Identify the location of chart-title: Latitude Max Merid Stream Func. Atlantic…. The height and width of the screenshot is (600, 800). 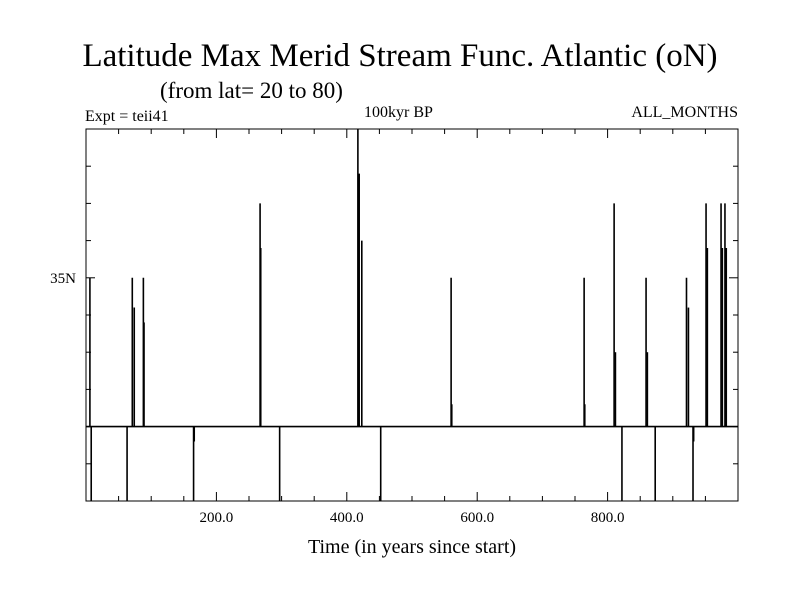
(400, 56).